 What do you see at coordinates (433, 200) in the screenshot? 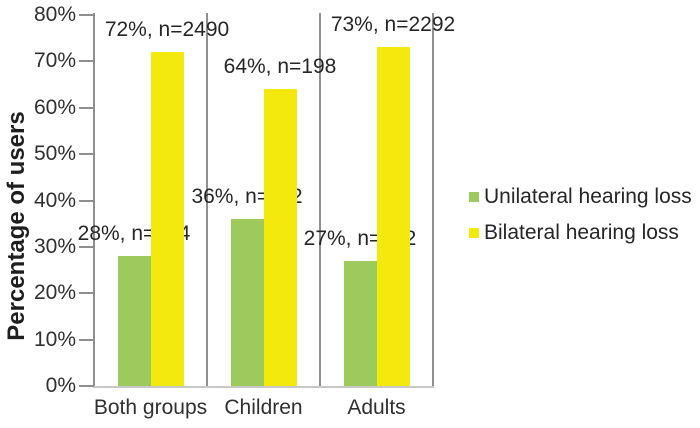
I see `plot-right-border` at bounding box center [433, 200].